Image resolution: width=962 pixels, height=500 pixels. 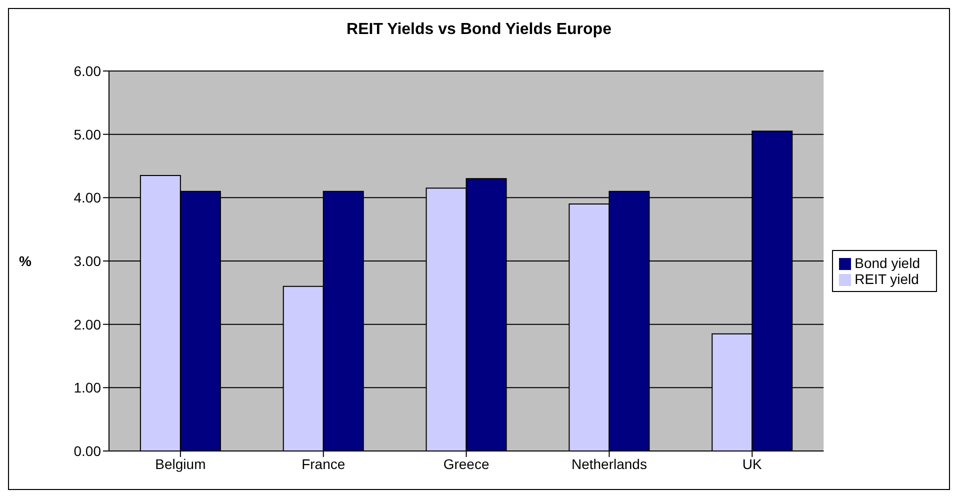 What do you see at coordinates (88, 260) in the screenshot?
I see `y-tick-label: 3.00` at bounding box center [88, 260].